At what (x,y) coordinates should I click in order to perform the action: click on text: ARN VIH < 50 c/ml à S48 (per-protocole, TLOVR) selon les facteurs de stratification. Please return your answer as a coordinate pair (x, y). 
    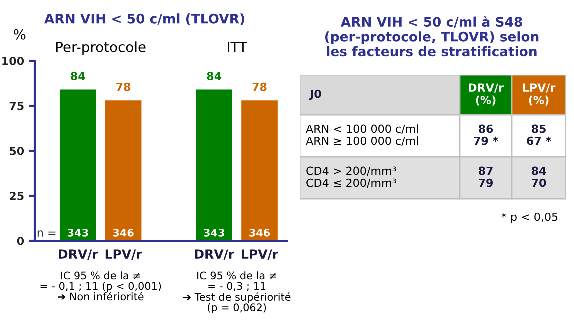
    Looking at the image, I should click on (432, 36).